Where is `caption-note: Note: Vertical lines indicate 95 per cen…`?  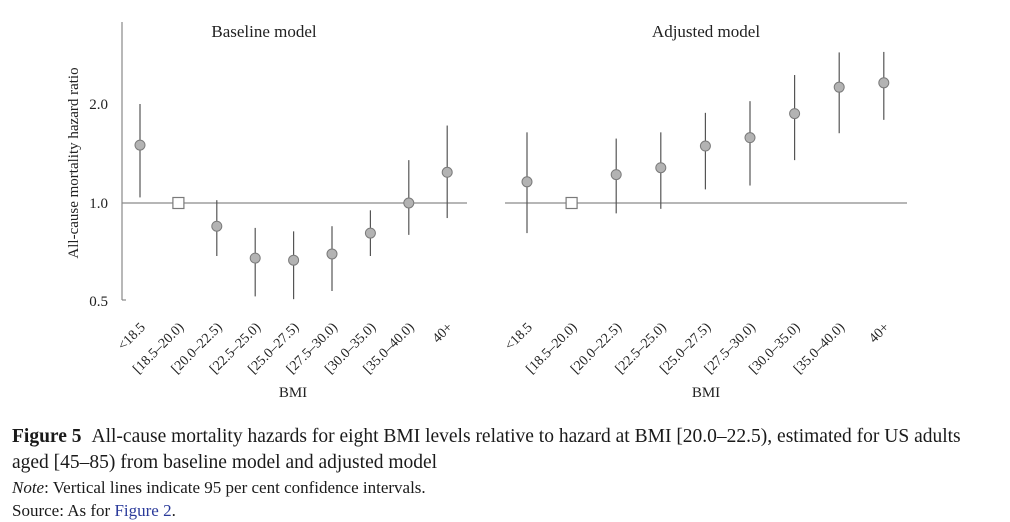
caption-note: Note: Vertical lines indicate 95 per cen… is located at coordinates (504, 487).